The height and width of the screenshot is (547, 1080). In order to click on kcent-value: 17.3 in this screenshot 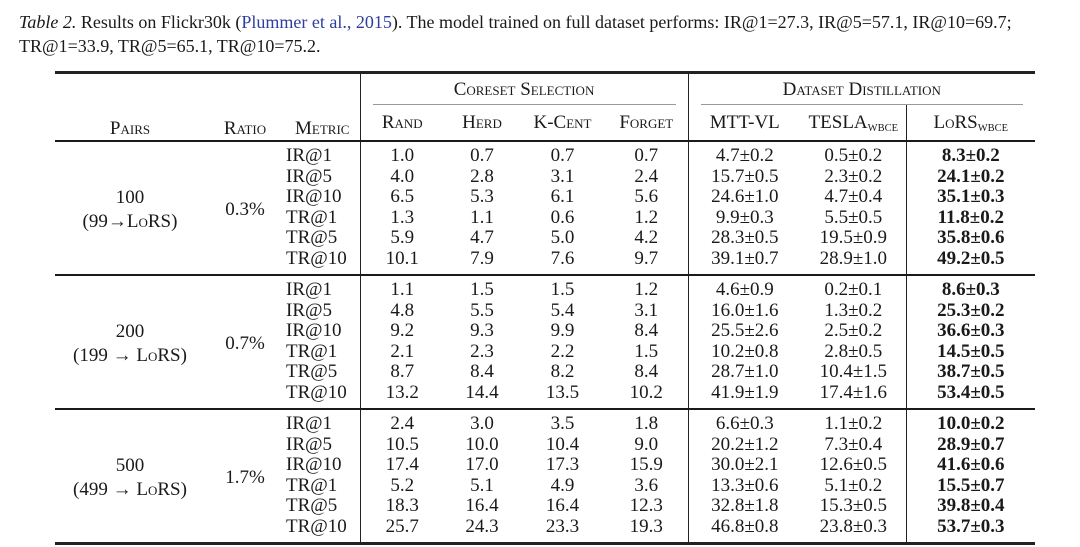, I will do `click(562, 464)`.